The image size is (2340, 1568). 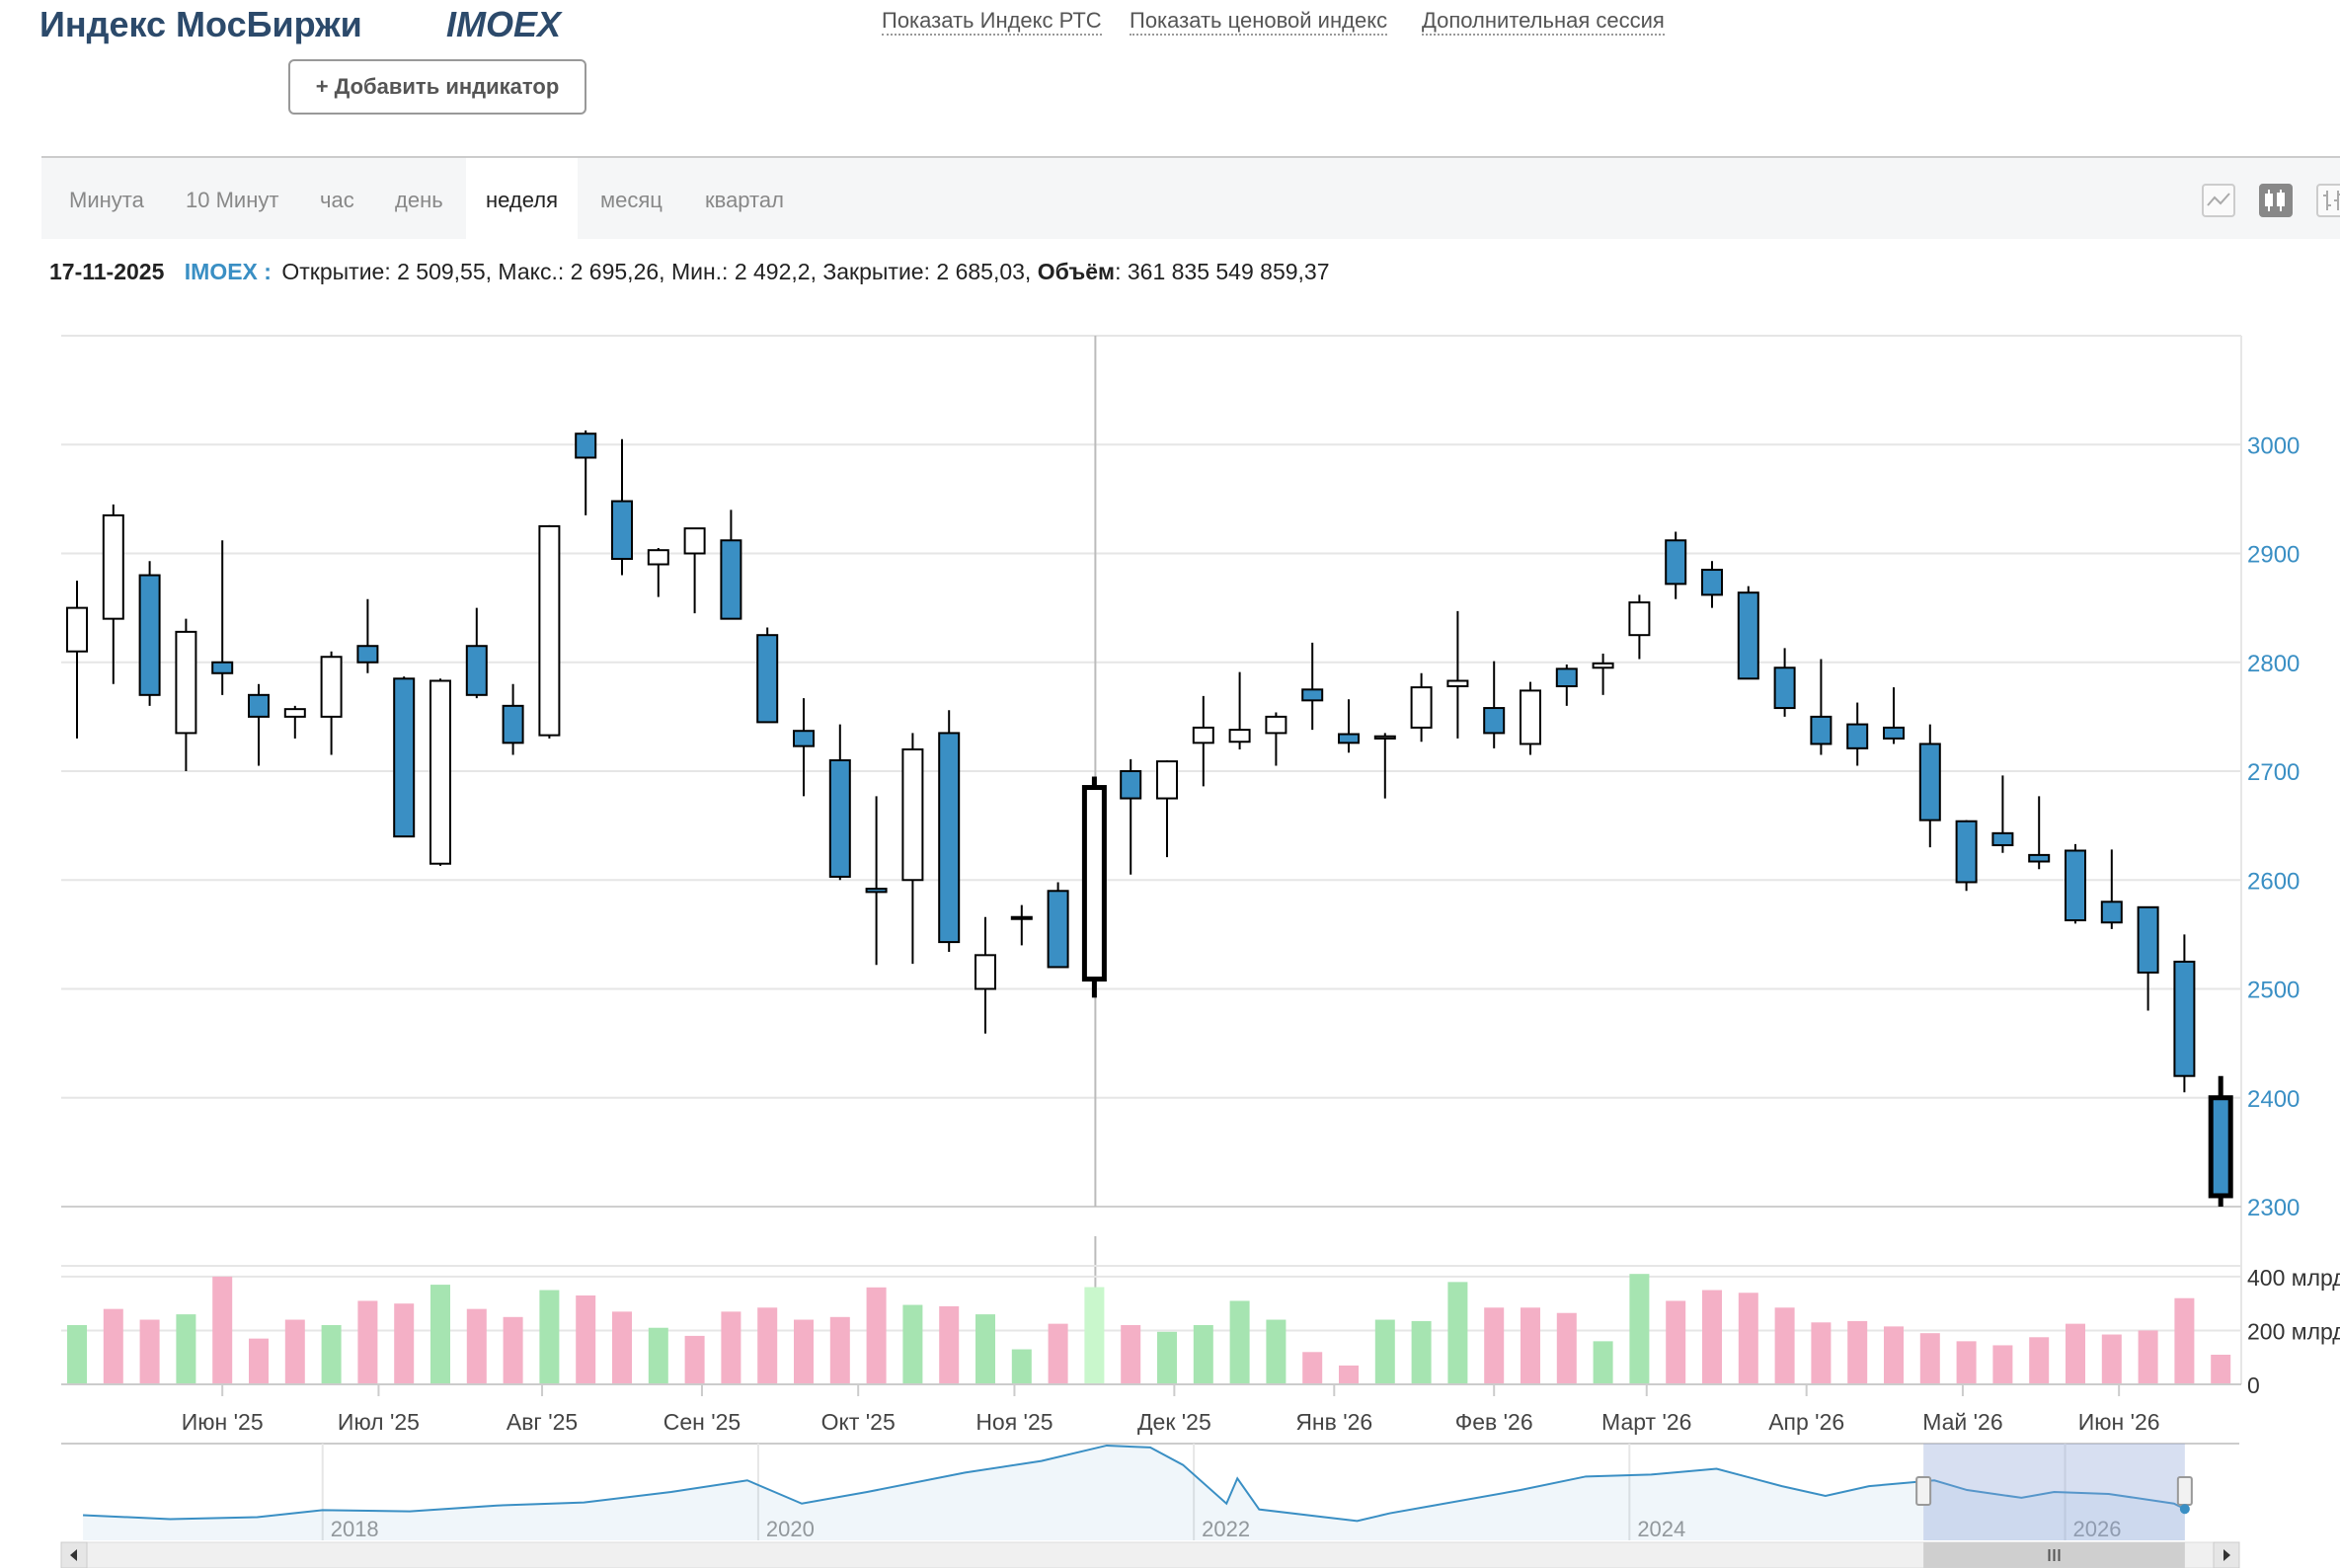 What do you see at coordinates (790, 1529) in the screenshot?
I see `navigator-year-label: 2020` at bounding box center [790, 1529].